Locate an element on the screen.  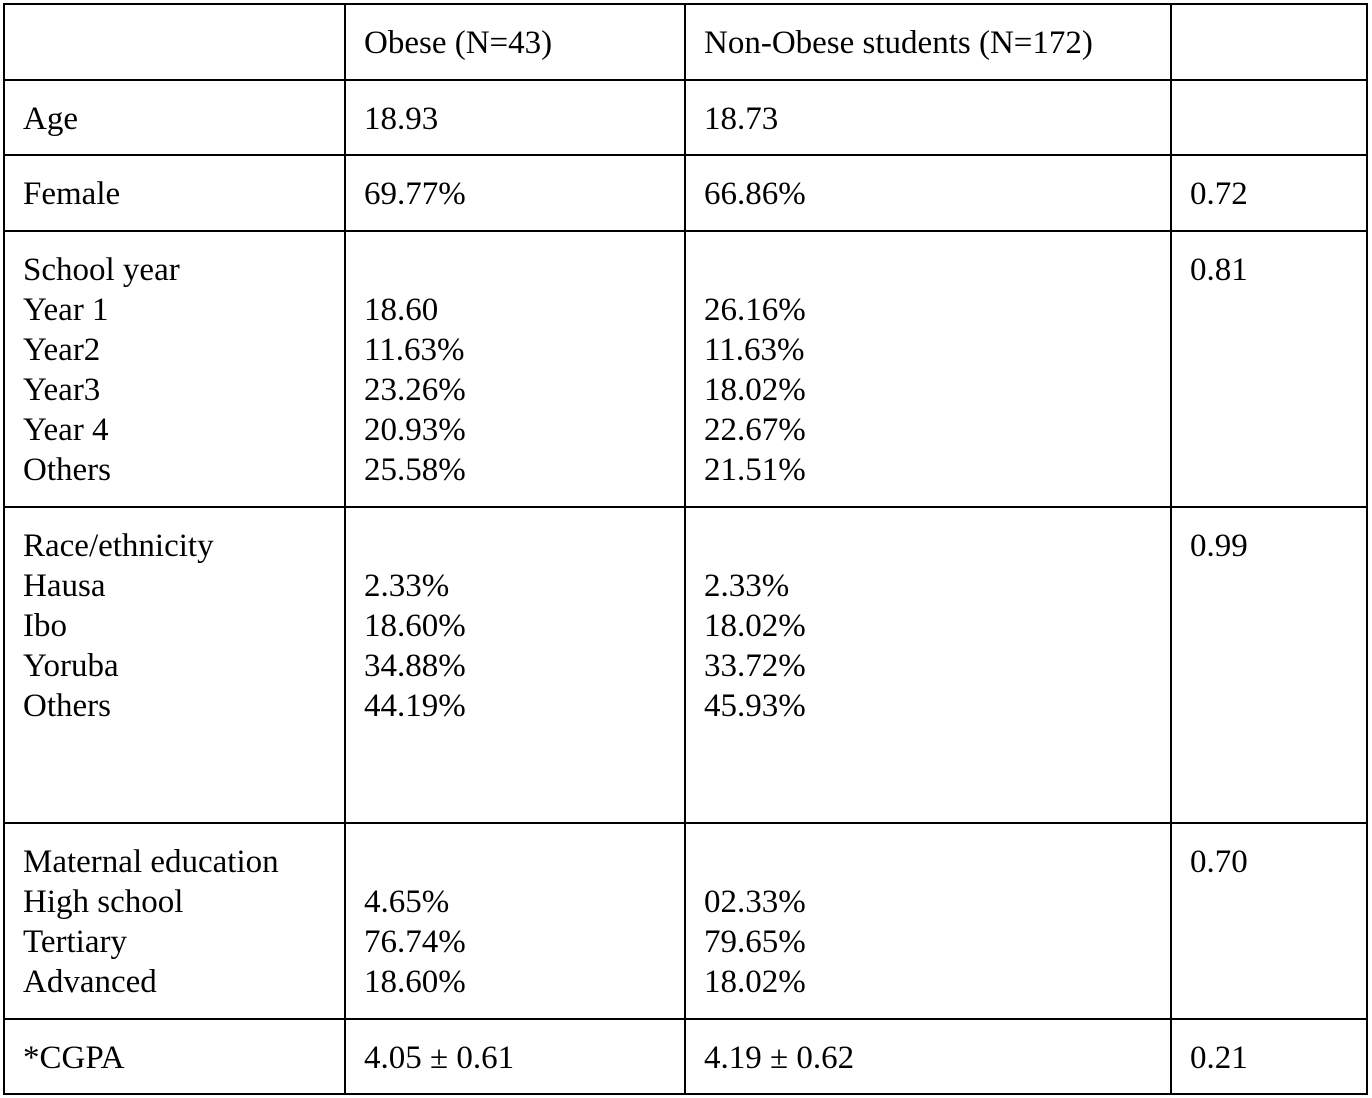
obese-value: 4.65% is located at coordinates (407, 902).